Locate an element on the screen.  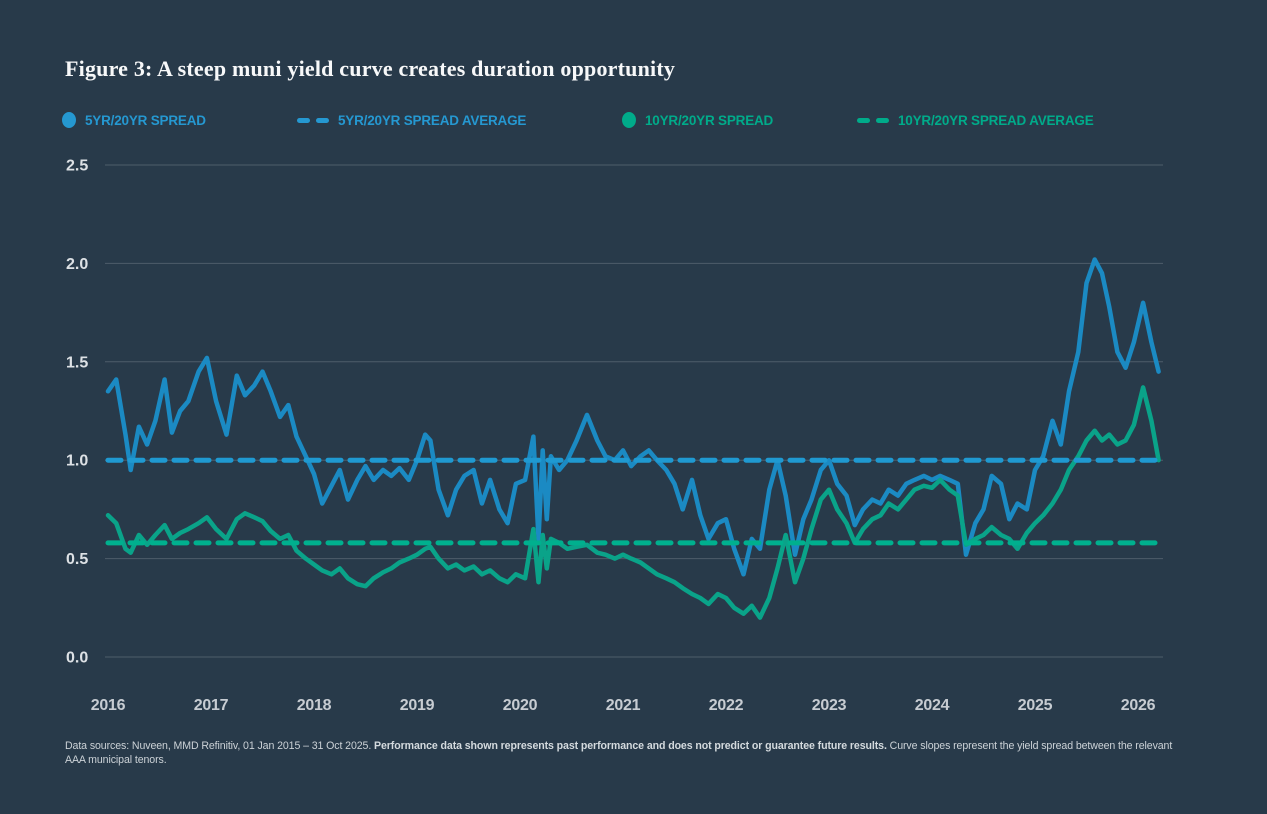
y-axis-tick-label: 1.0 is located at coordinates (77, 461).